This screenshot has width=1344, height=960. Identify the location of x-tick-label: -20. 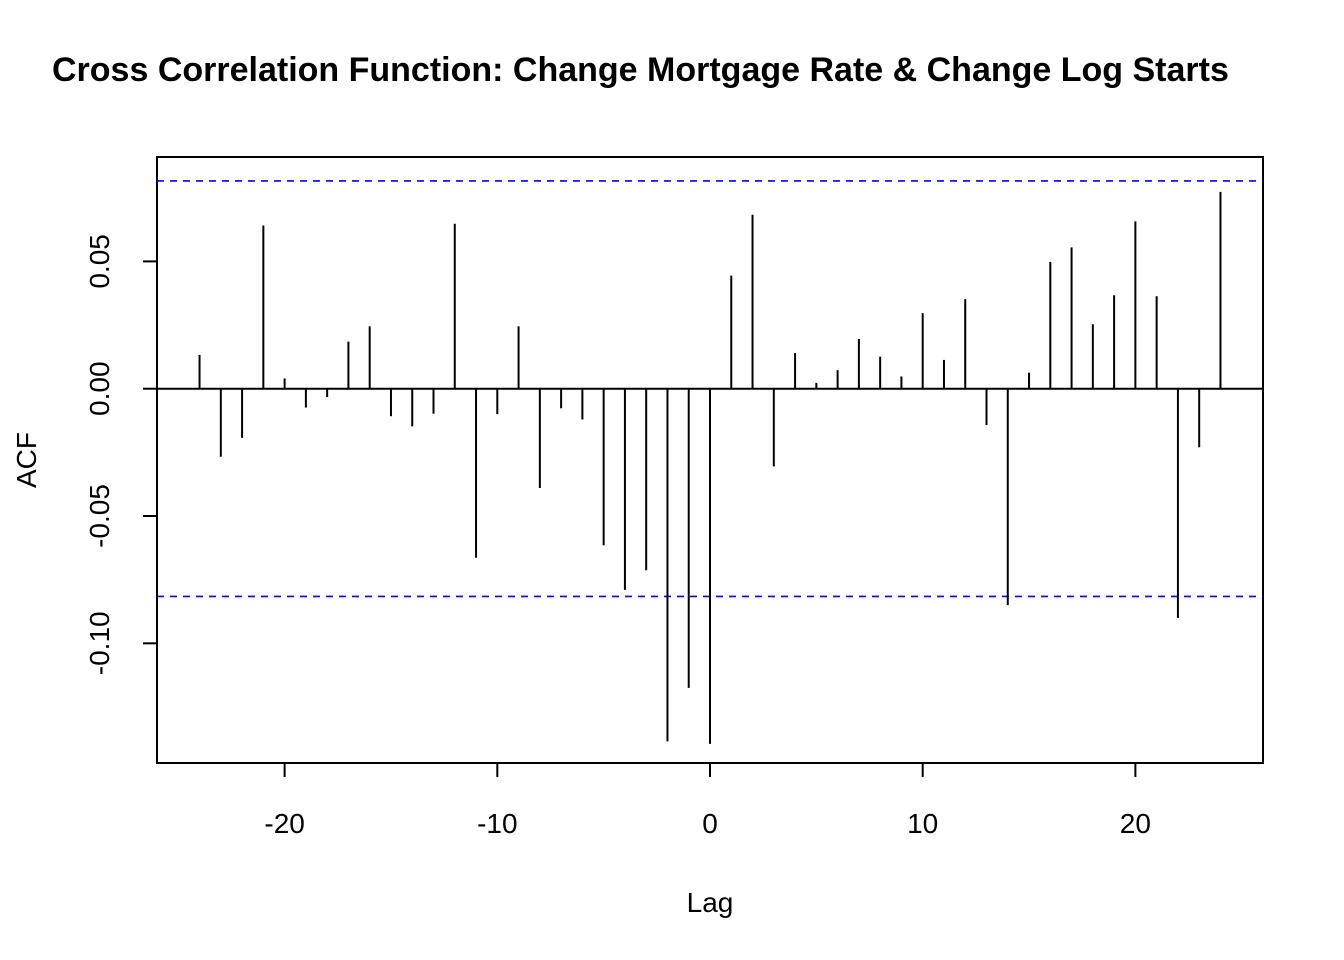
(284, 823).